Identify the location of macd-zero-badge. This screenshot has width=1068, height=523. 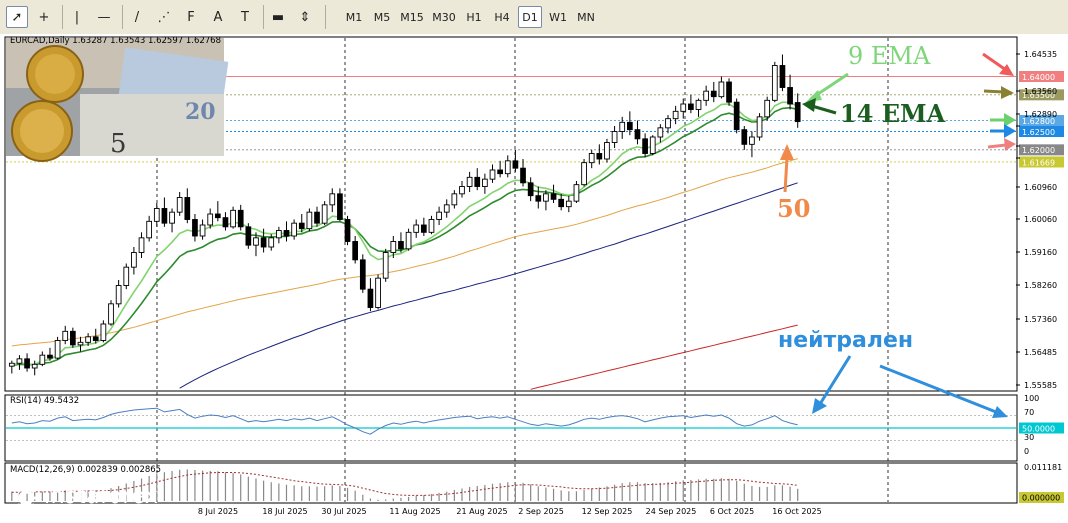
(1041, 497).